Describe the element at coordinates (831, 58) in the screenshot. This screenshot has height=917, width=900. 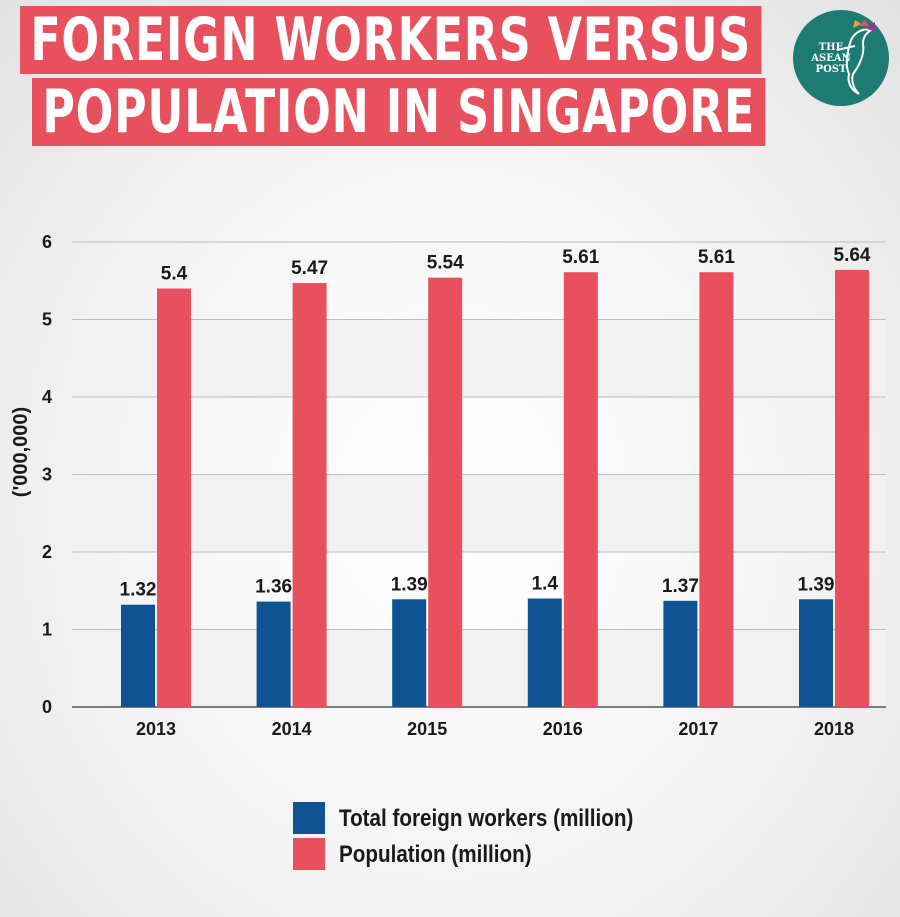
I see `logo-text: THE ASEAN POST` at that location.